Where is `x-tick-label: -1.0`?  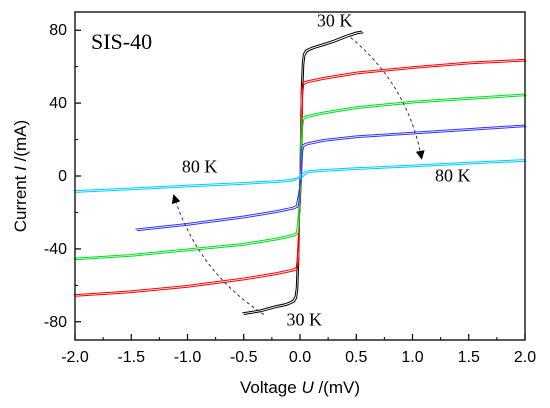 x-tick-label: -1.0 is located at coordinates (188, 357).